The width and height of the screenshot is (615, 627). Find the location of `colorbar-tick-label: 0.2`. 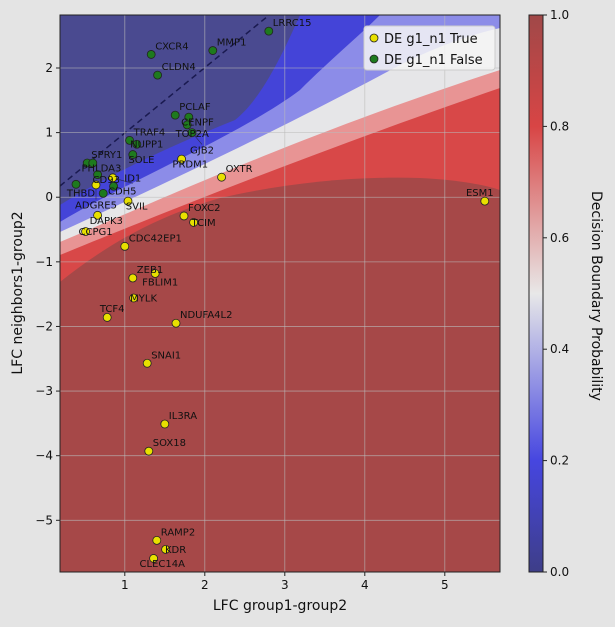

colorbar-tick-label: 0.2 is located at coordinates (559, 461).